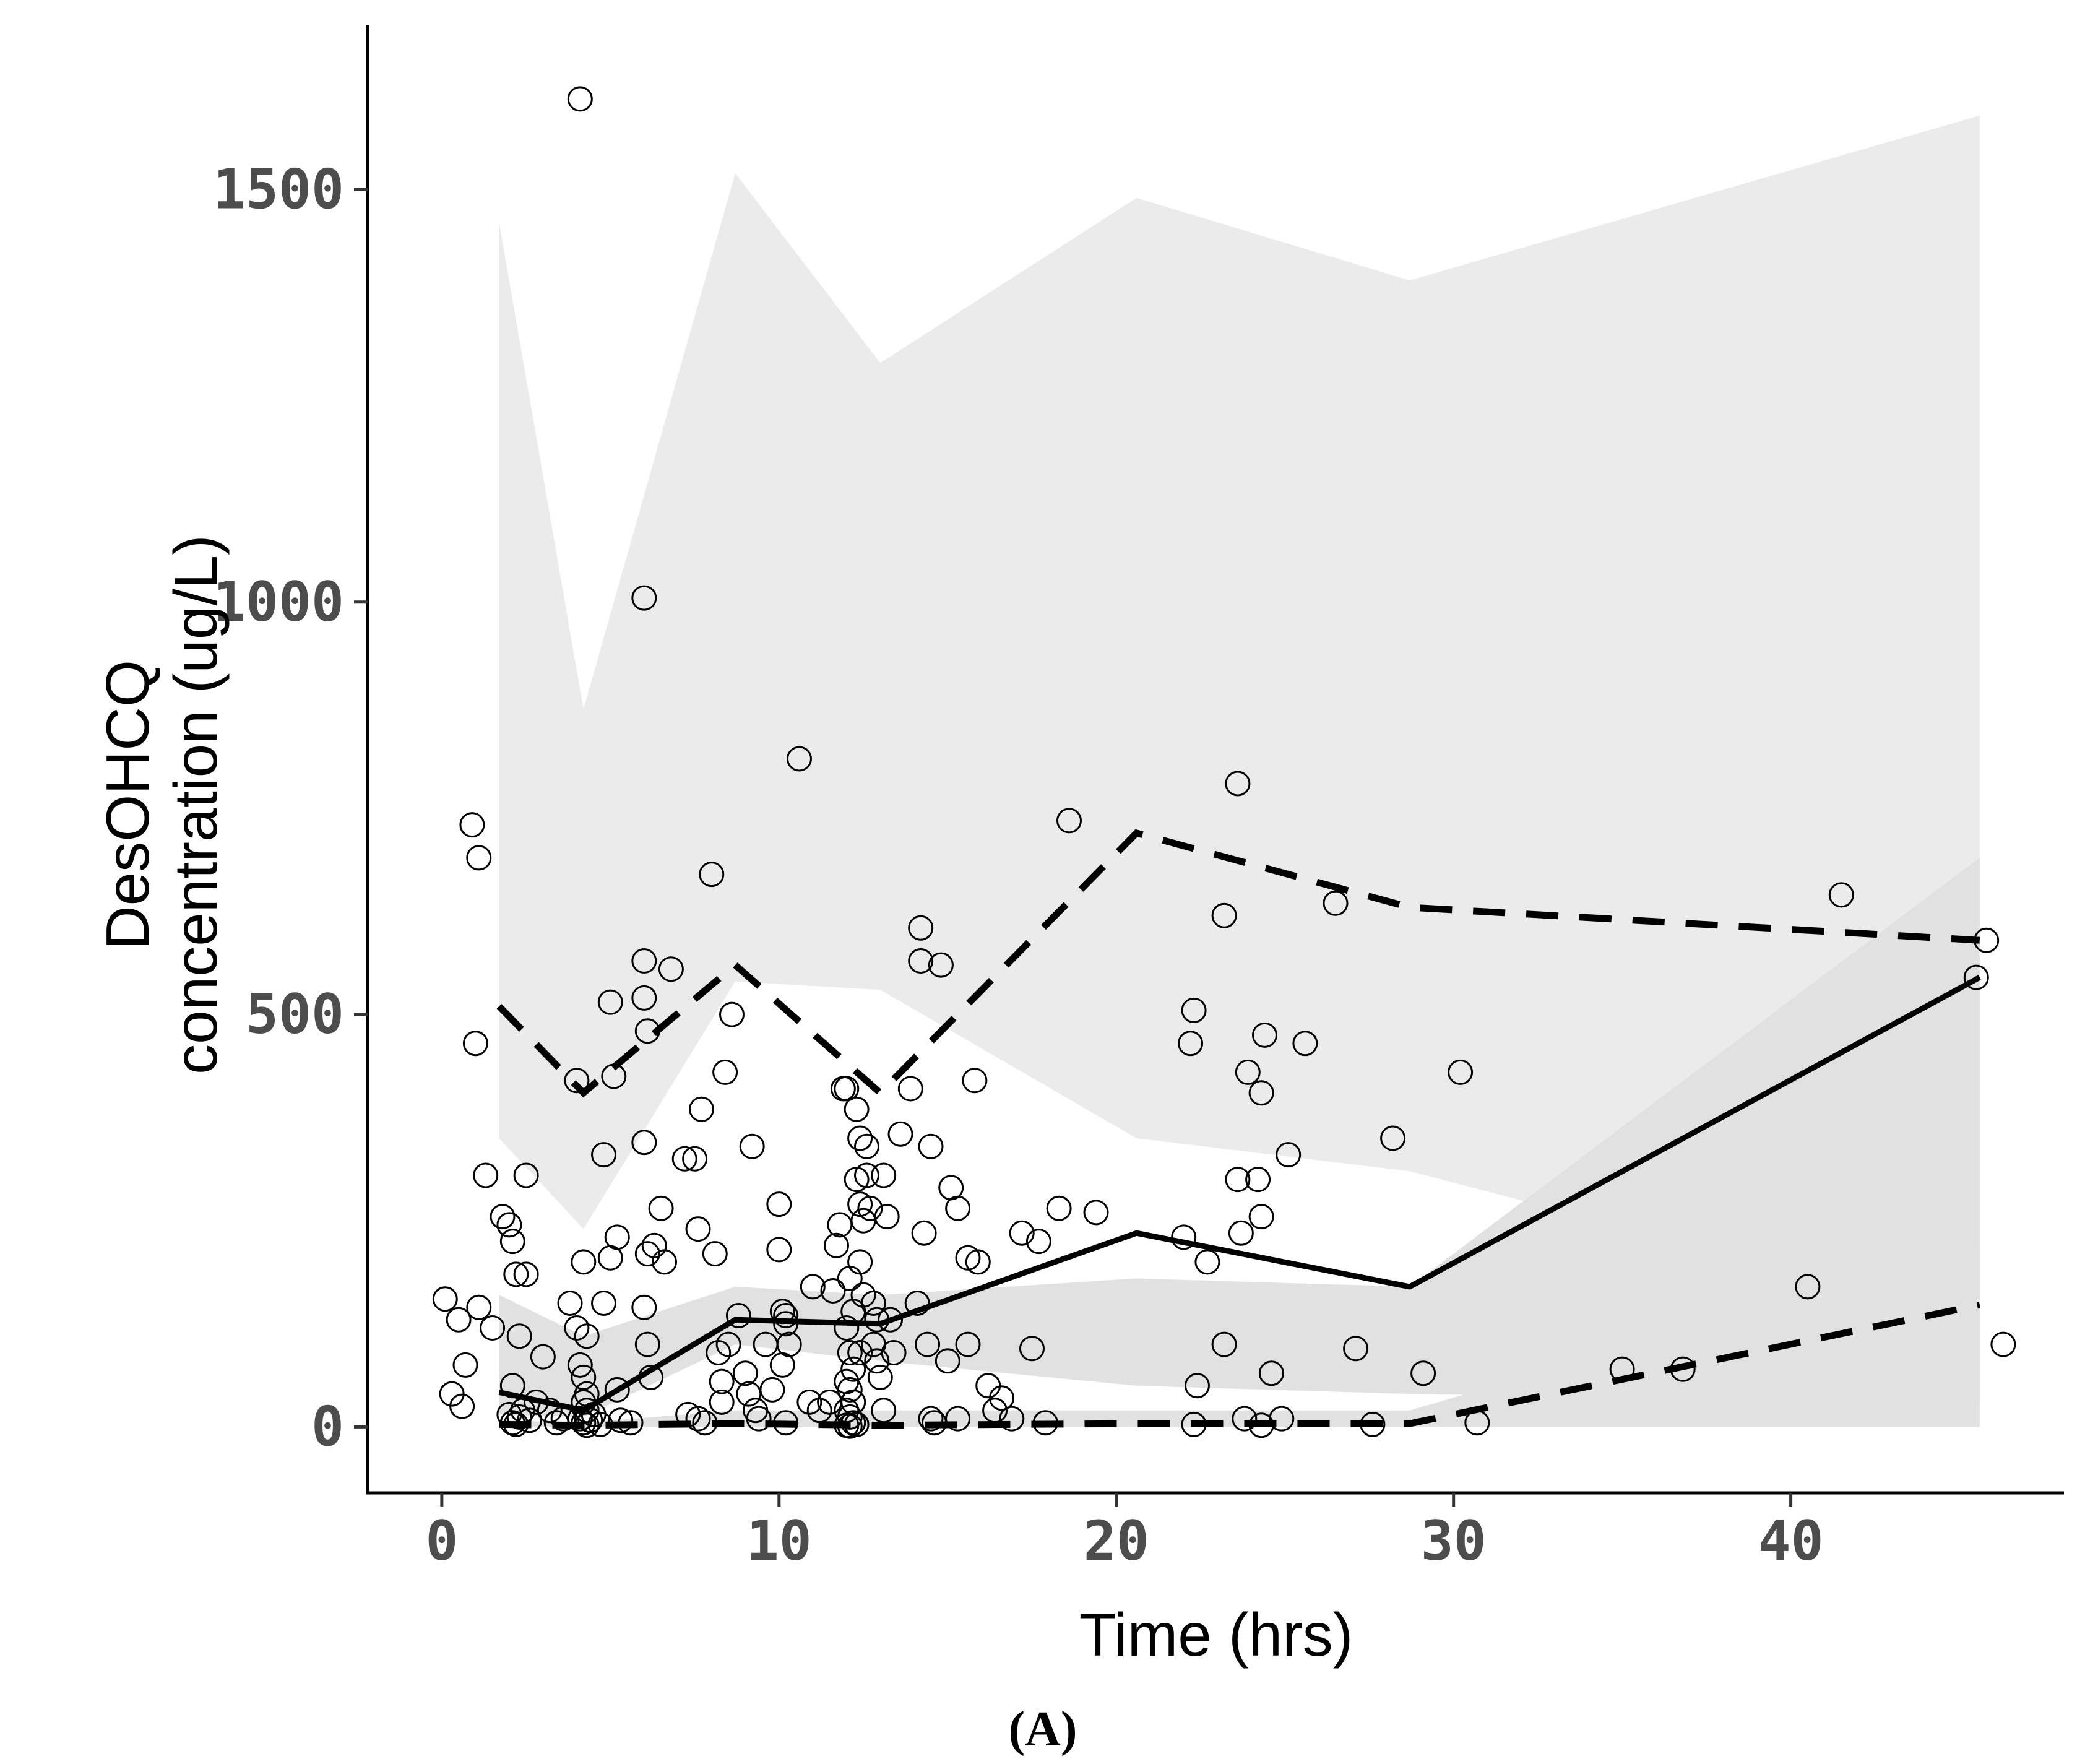 This screenshot has height=1764, width=2085. I want to click on x-tick-label: 0, so click(441, 1541).